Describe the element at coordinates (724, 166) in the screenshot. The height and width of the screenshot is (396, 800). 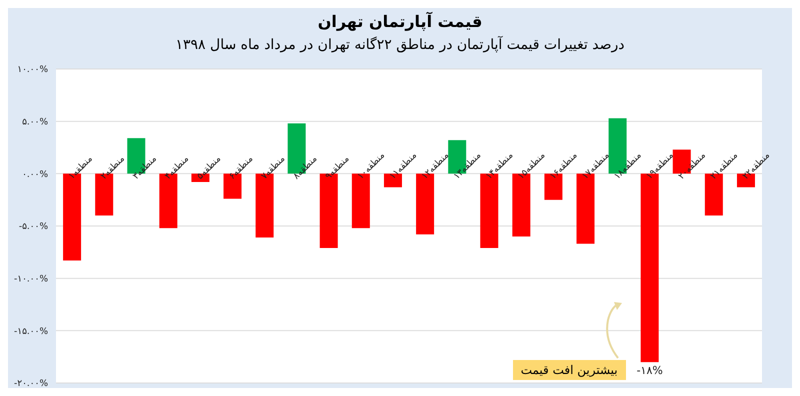
I see `x-tick-label: منطقه۲۱` at that location.